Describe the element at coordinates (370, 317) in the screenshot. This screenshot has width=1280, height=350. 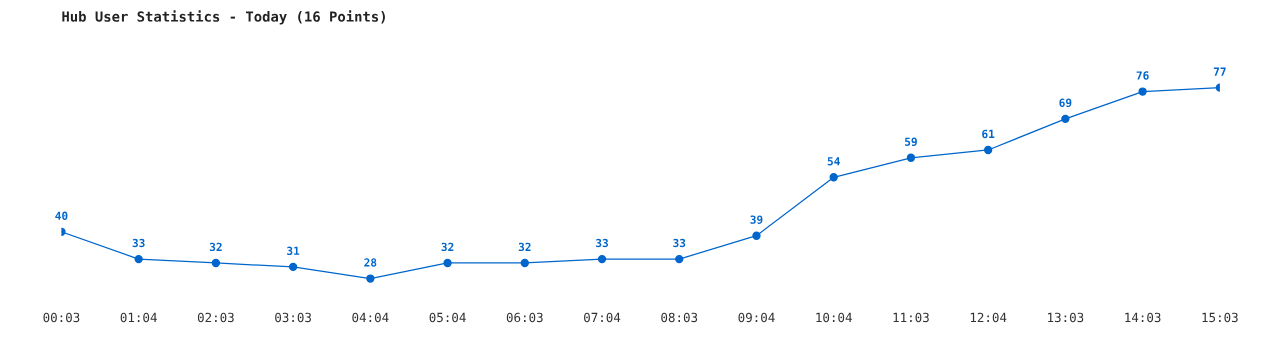
I see `x-tick-label: 04:04` at that location.